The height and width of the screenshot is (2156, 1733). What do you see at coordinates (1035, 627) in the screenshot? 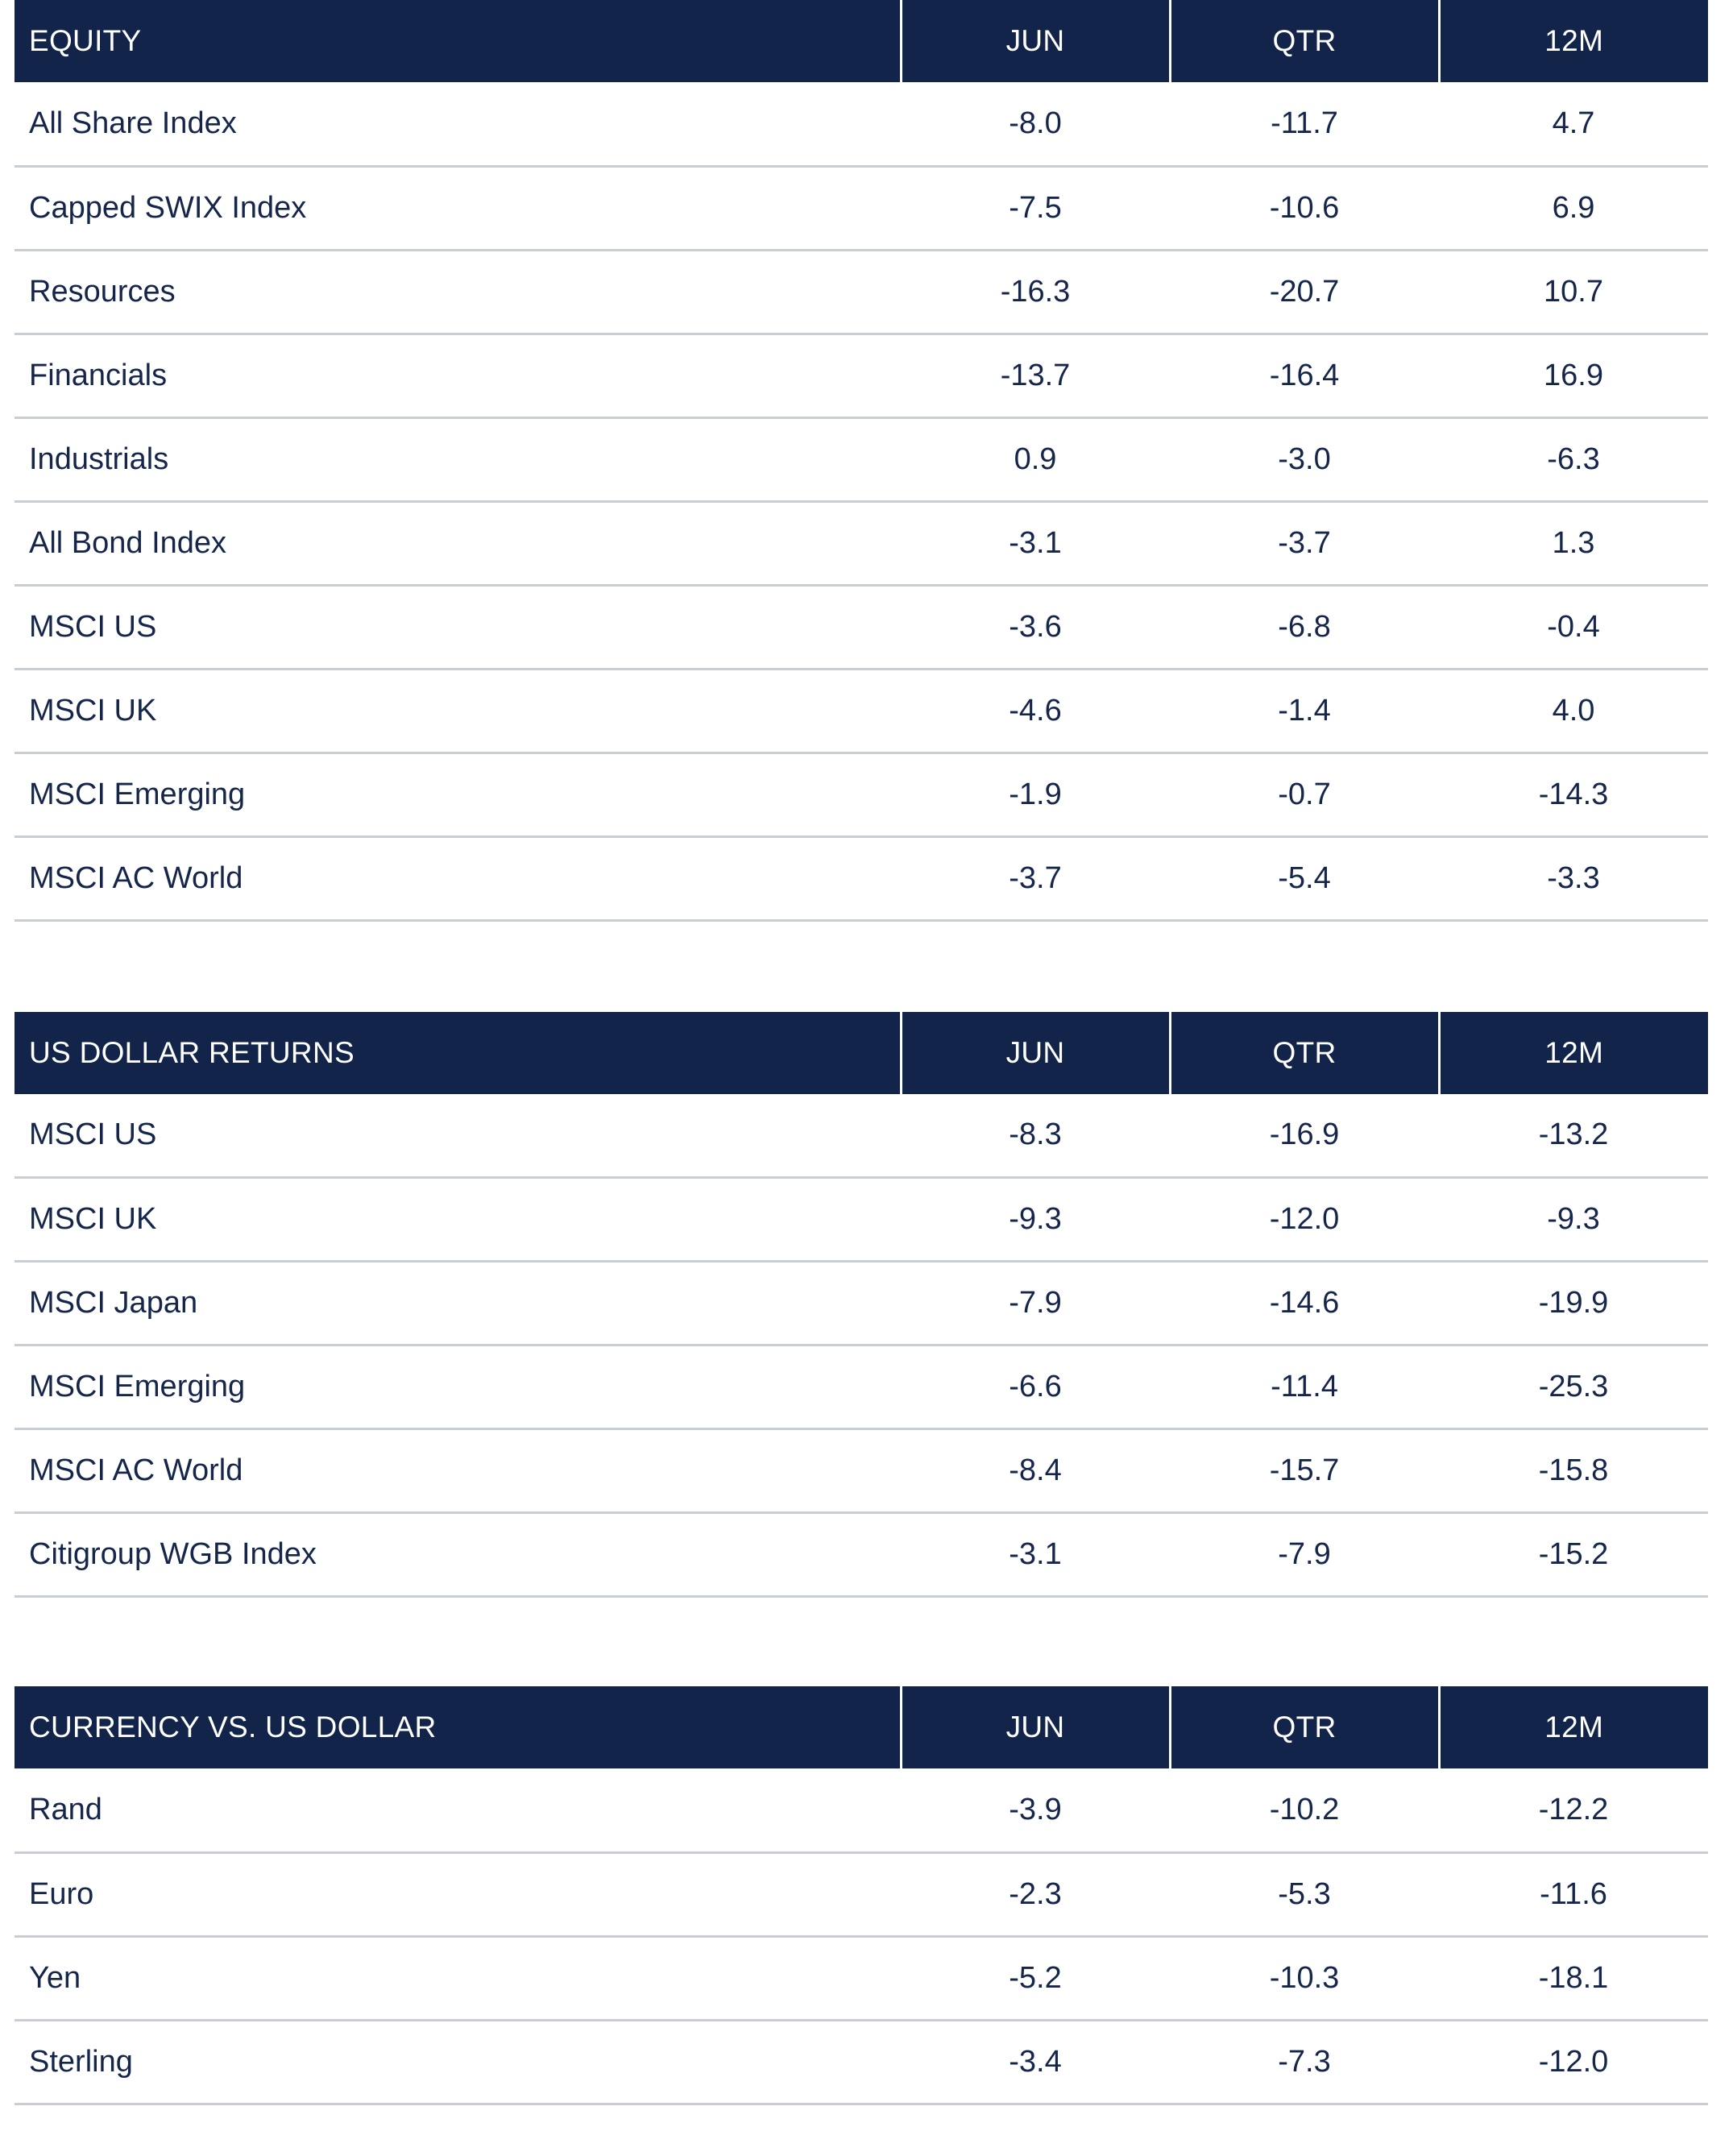
I see `cell-jun: -3.6` at bounding box center [1035, 627].